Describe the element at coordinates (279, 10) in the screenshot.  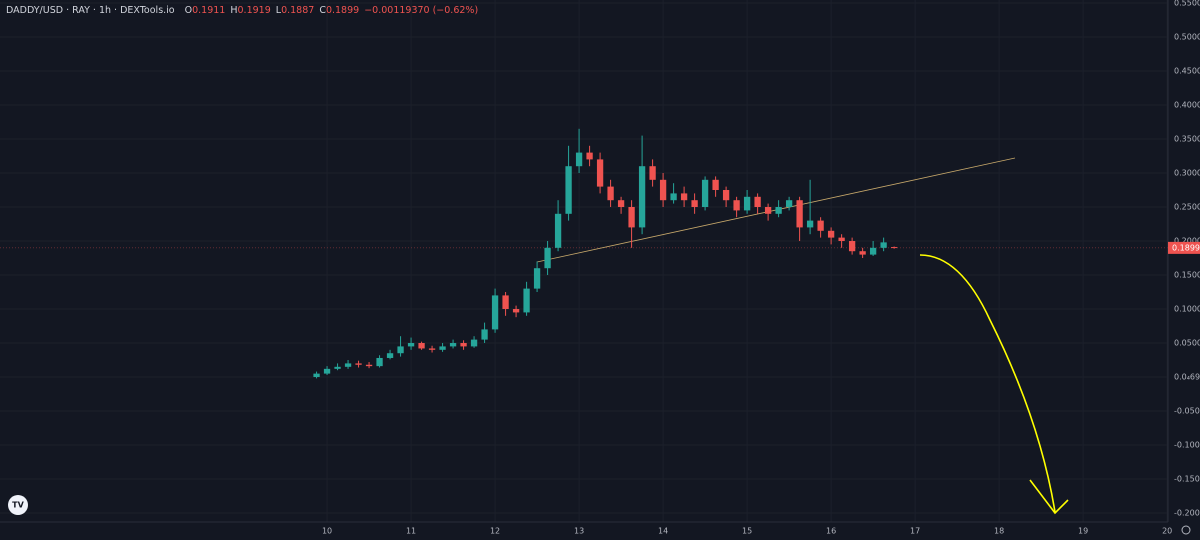
I see `ohlc-label: L` at that location.